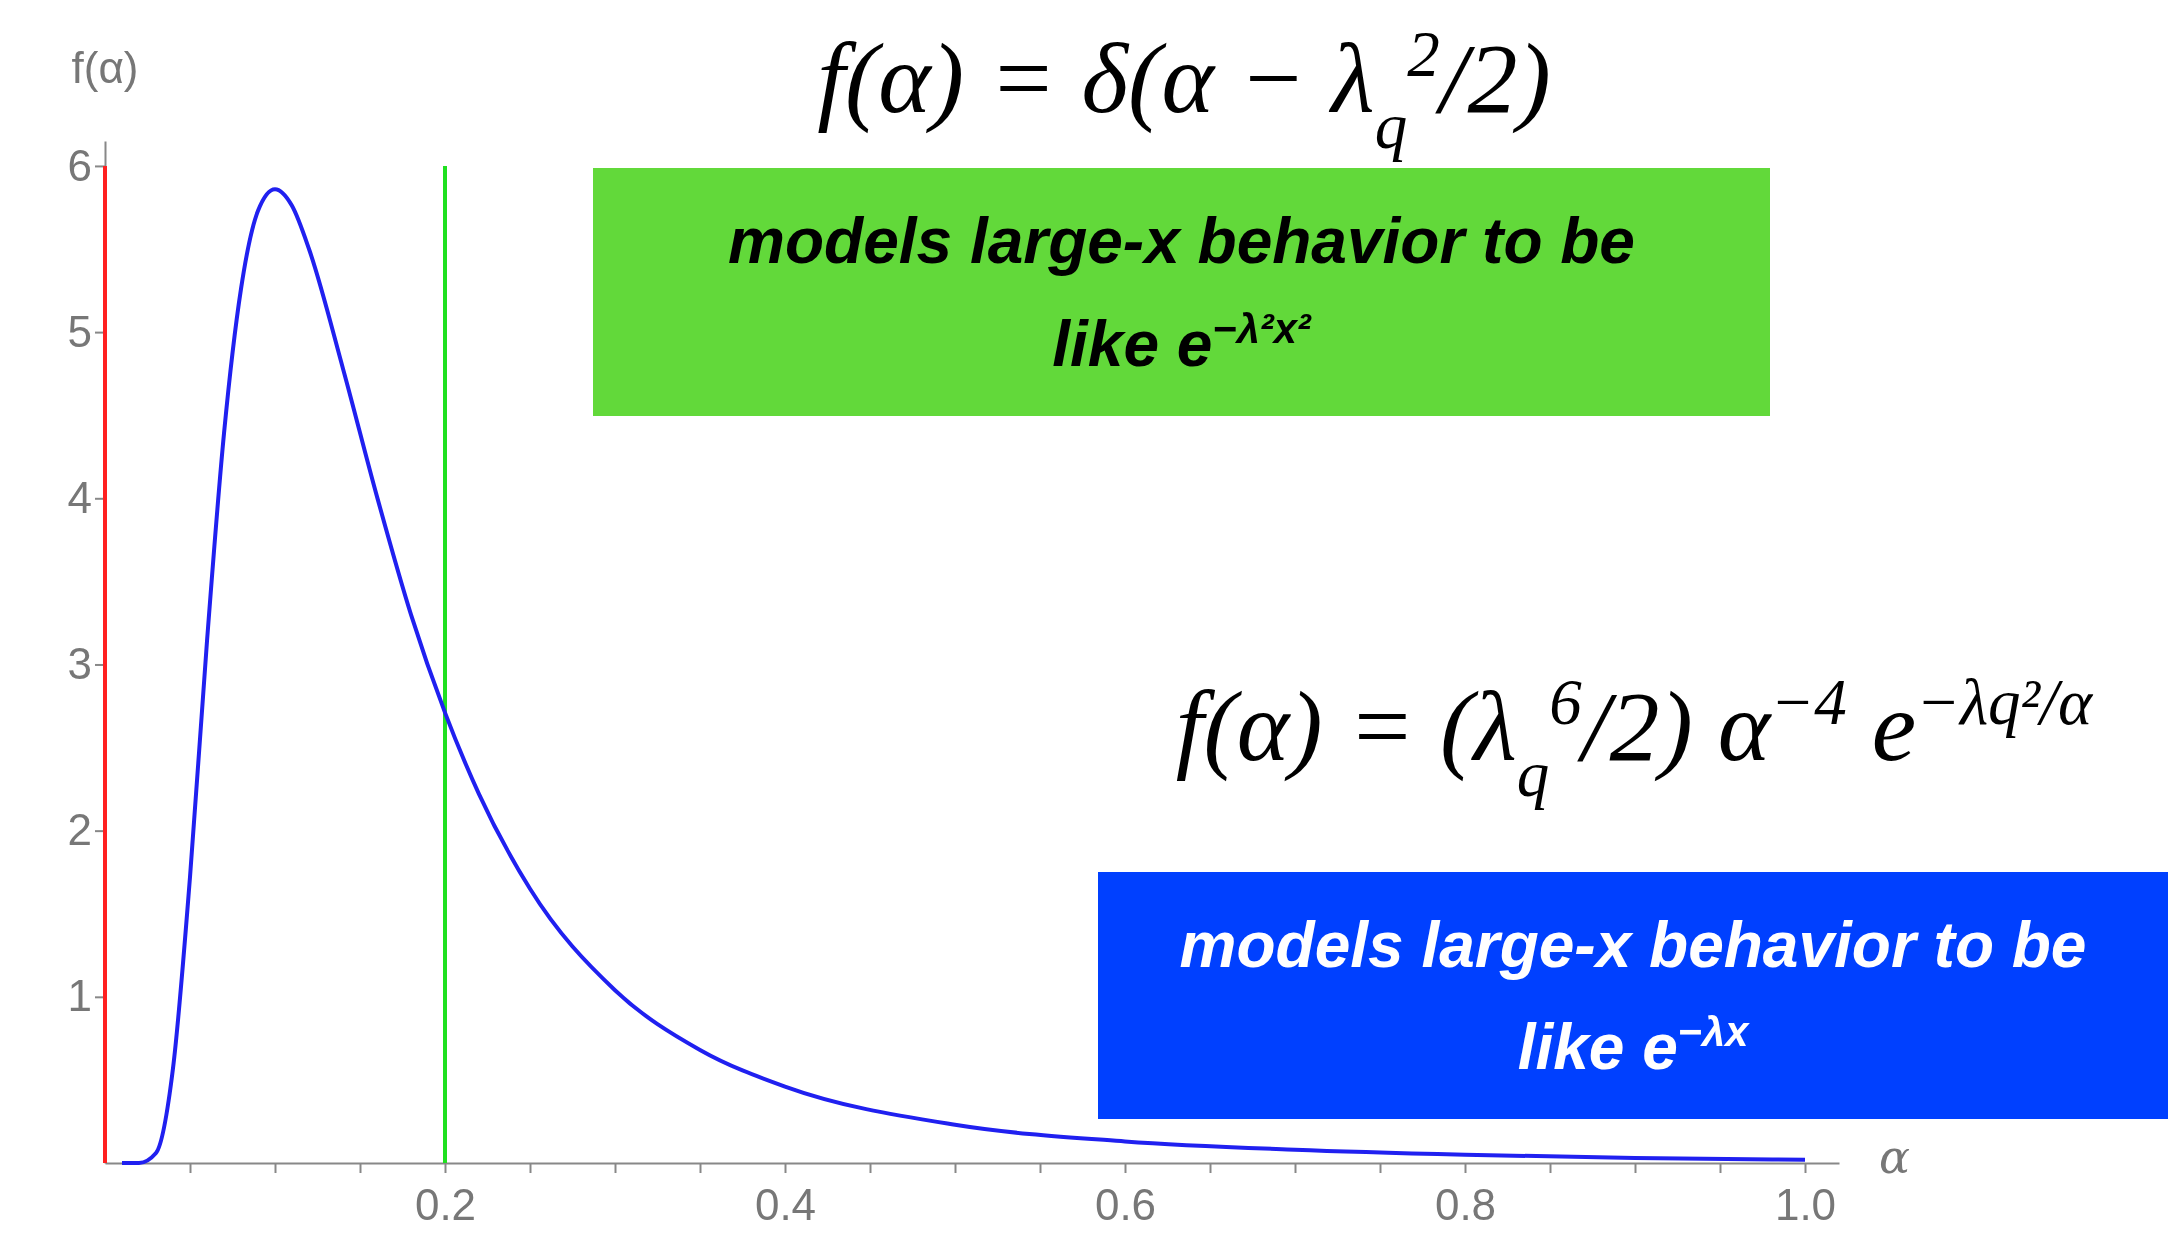 The width and height of the screenshot is (2172, 1237). Describe the element at coordinates (1125, 1204) in the screenshot. I see `x-tick-label: 0.6` at that location.